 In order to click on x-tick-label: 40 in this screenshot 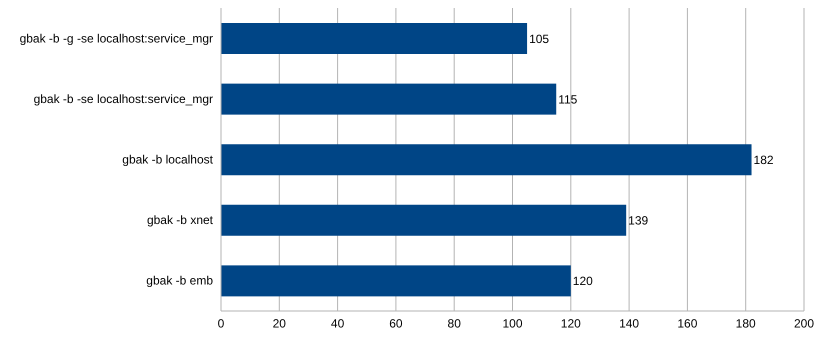, I will do `click(337, 323)`.